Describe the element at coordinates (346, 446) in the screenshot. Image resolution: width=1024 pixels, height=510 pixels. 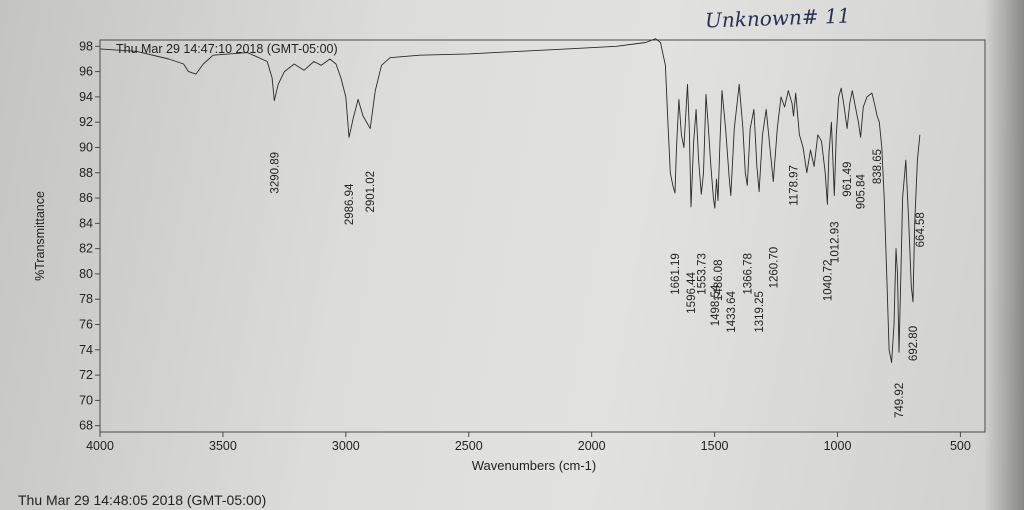
I see `x-tick-label: 3000` at that location.